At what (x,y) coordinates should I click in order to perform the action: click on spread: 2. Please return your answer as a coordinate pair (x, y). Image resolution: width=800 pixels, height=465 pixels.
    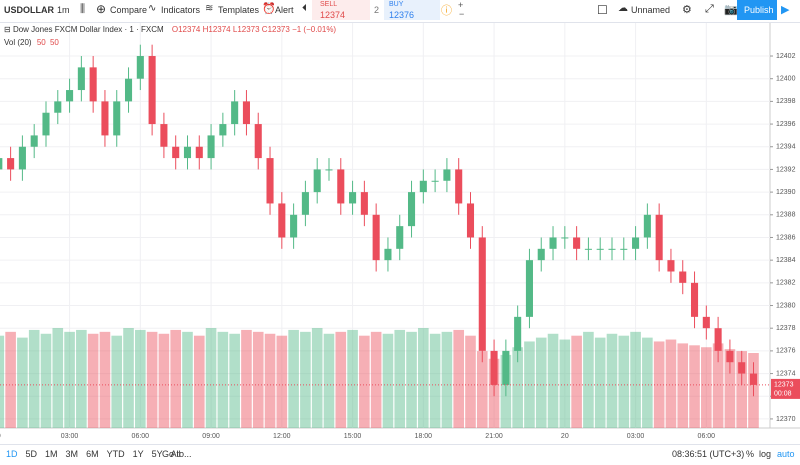
    Looking at the image, I should click on (377, 10).